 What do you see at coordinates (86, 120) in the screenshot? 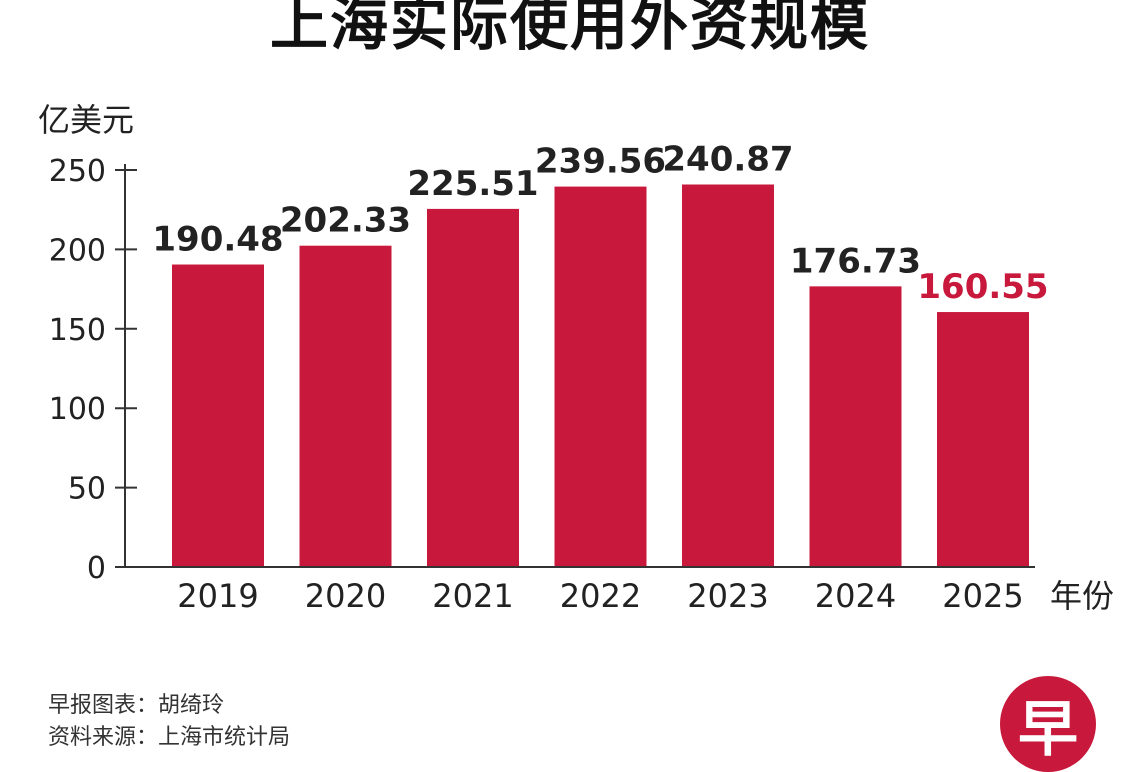
I see `y-axis-label: 亿美元` at bounding box center [86, 120].